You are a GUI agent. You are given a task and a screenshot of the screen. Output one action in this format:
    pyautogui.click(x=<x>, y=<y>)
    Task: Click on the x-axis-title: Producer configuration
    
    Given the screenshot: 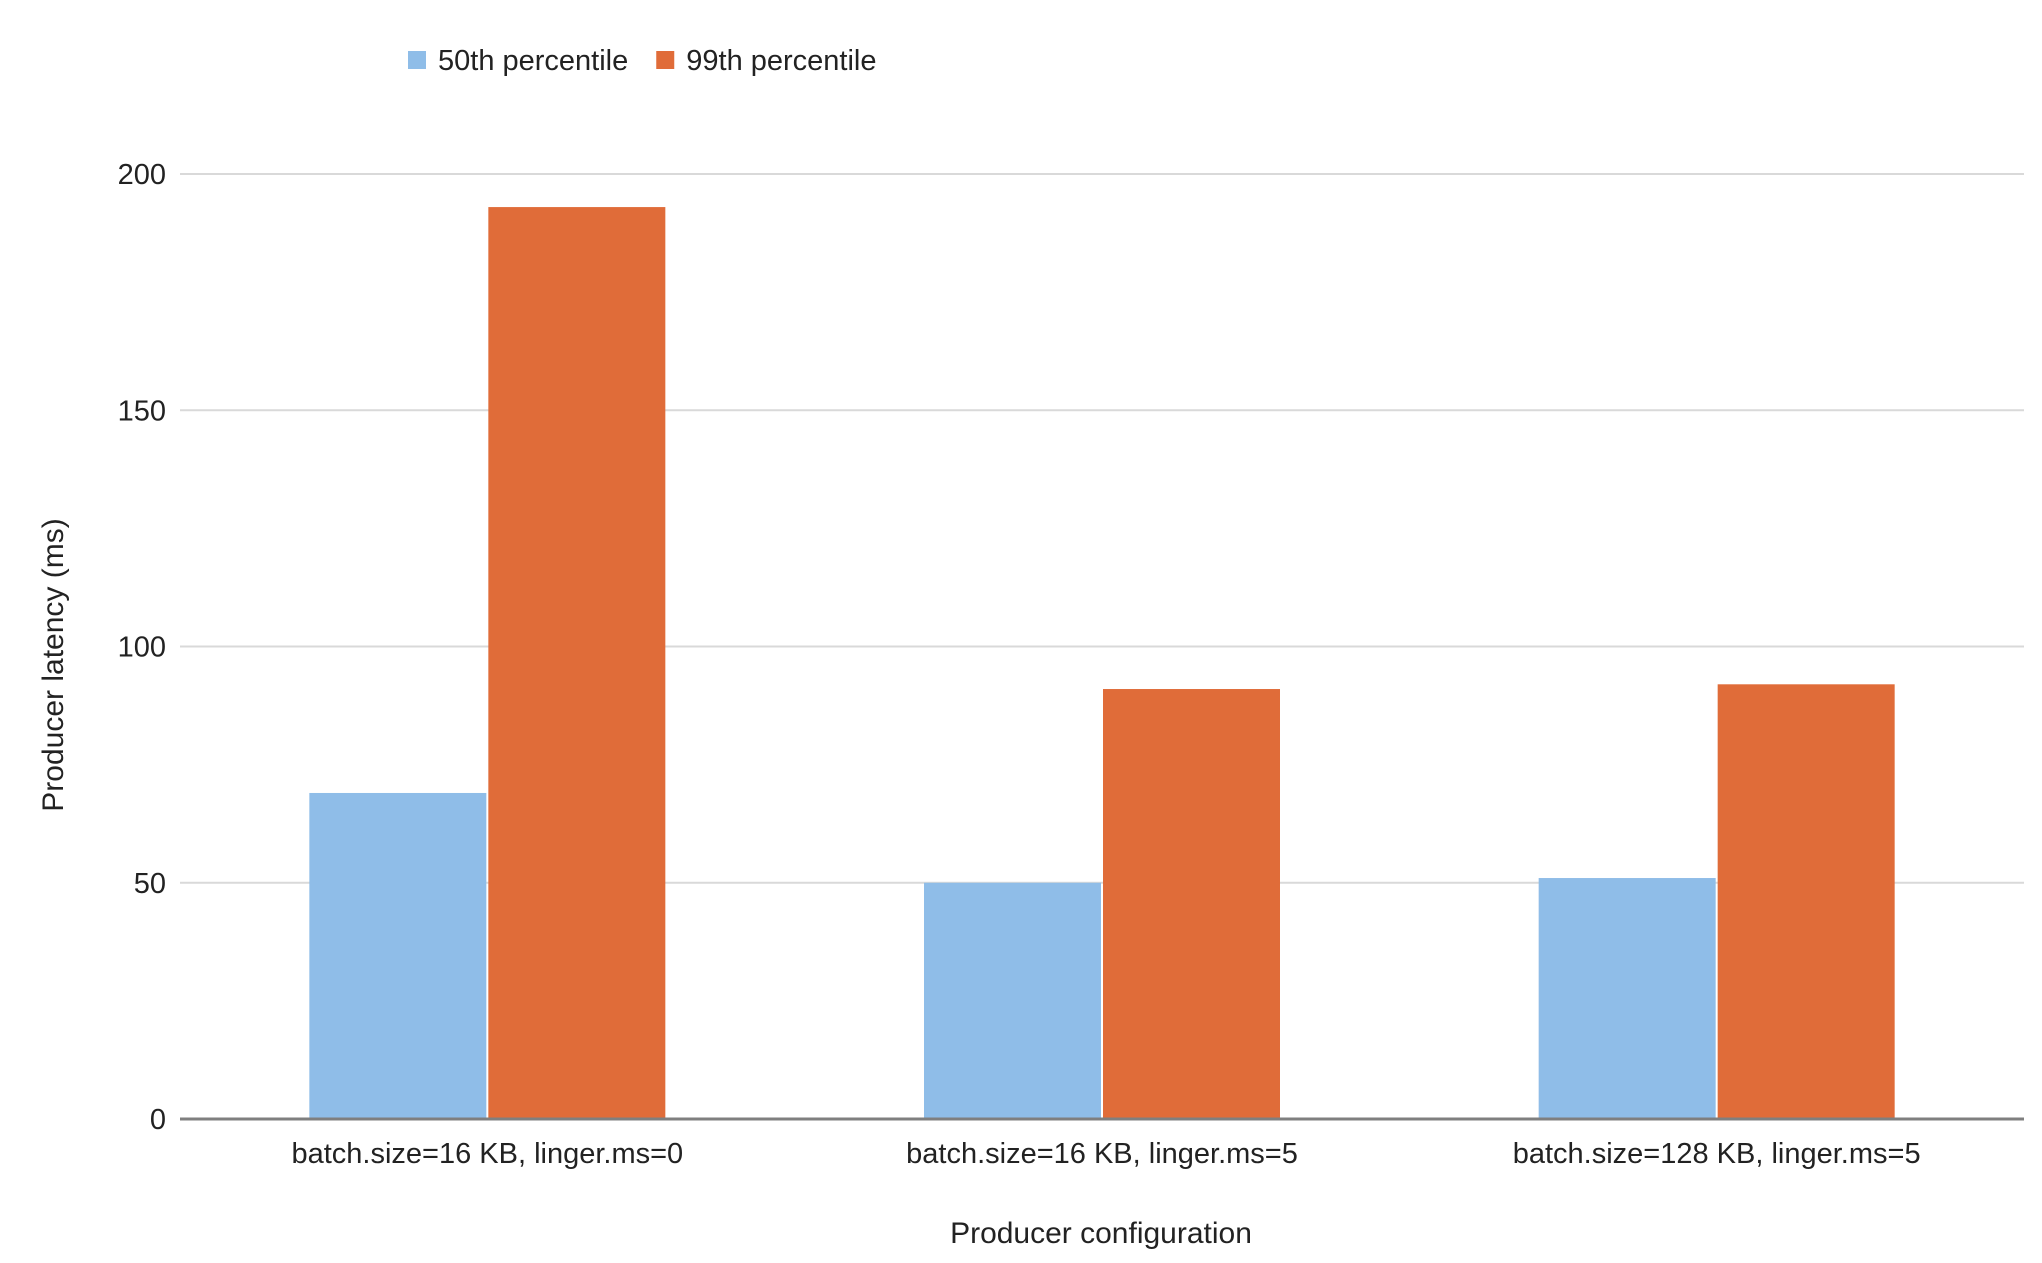 What is the action you would take?
    pyautogui.click(x=1101, y=1233)
    